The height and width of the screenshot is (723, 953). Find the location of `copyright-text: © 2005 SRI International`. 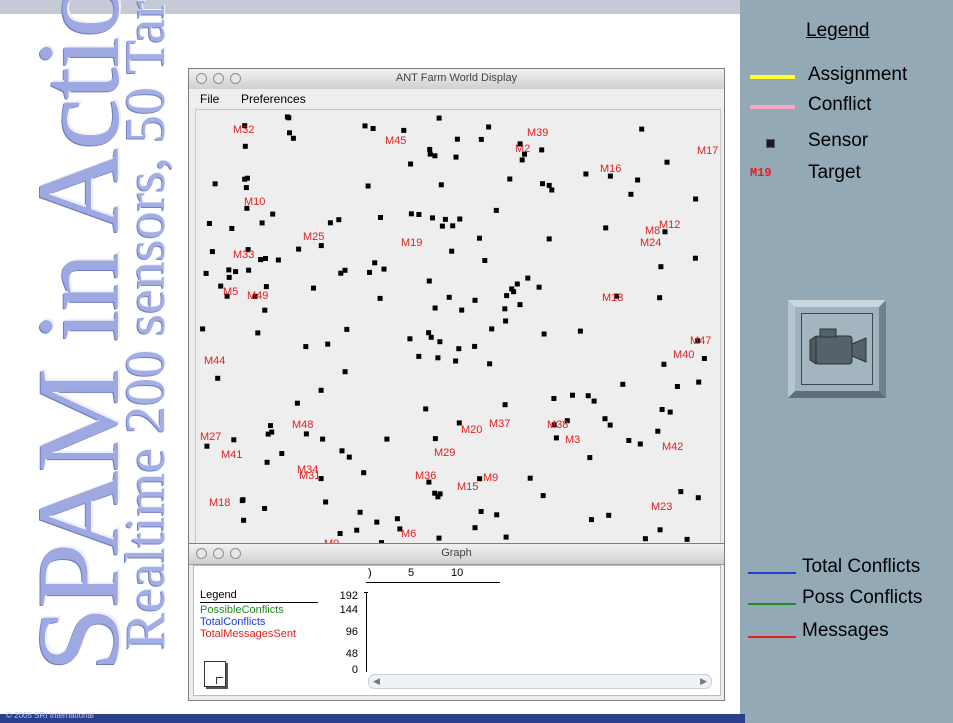

copyright-text: © 2005 SRI International is located at coordinates (50, 715).